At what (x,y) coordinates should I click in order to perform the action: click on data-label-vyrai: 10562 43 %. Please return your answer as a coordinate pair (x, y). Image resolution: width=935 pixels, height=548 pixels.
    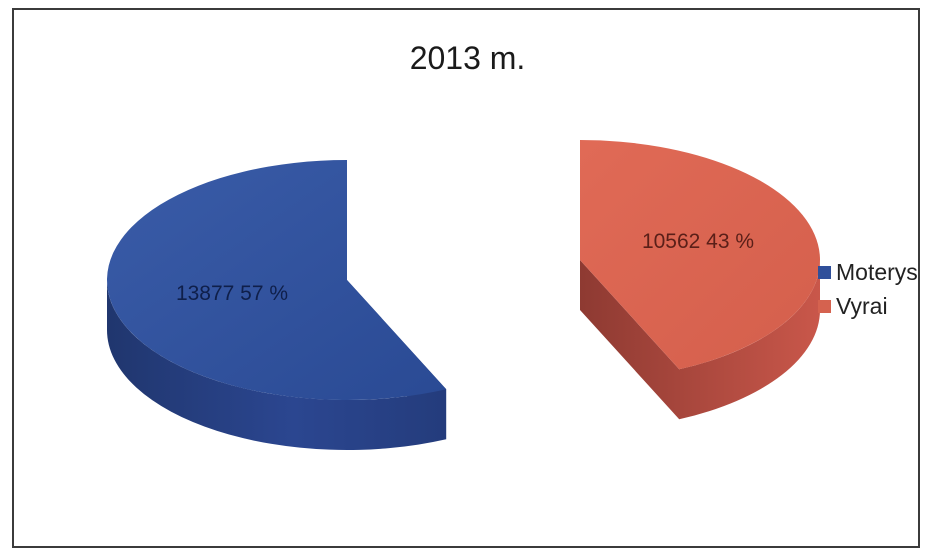
    Looking at the image, I should click on (698, 241).